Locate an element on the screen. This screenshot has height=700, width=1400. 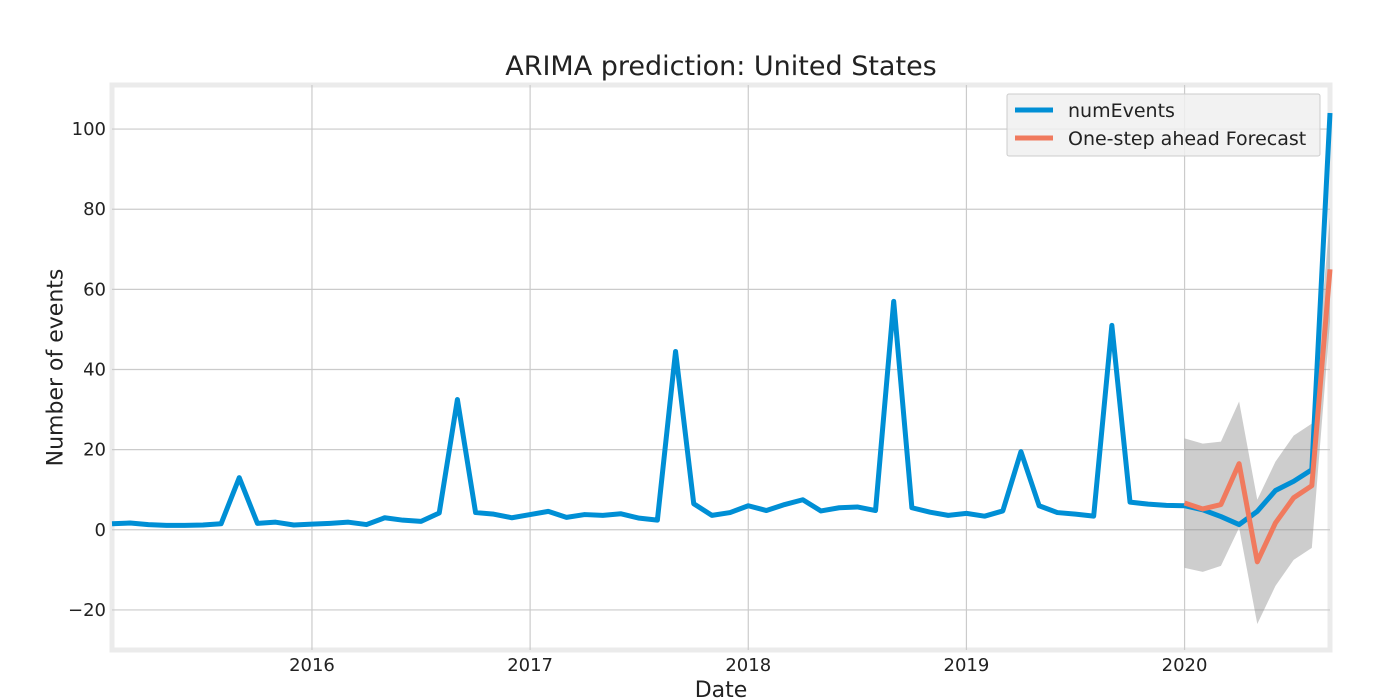
series-line-forecast is located at coordinates (1258, 417).